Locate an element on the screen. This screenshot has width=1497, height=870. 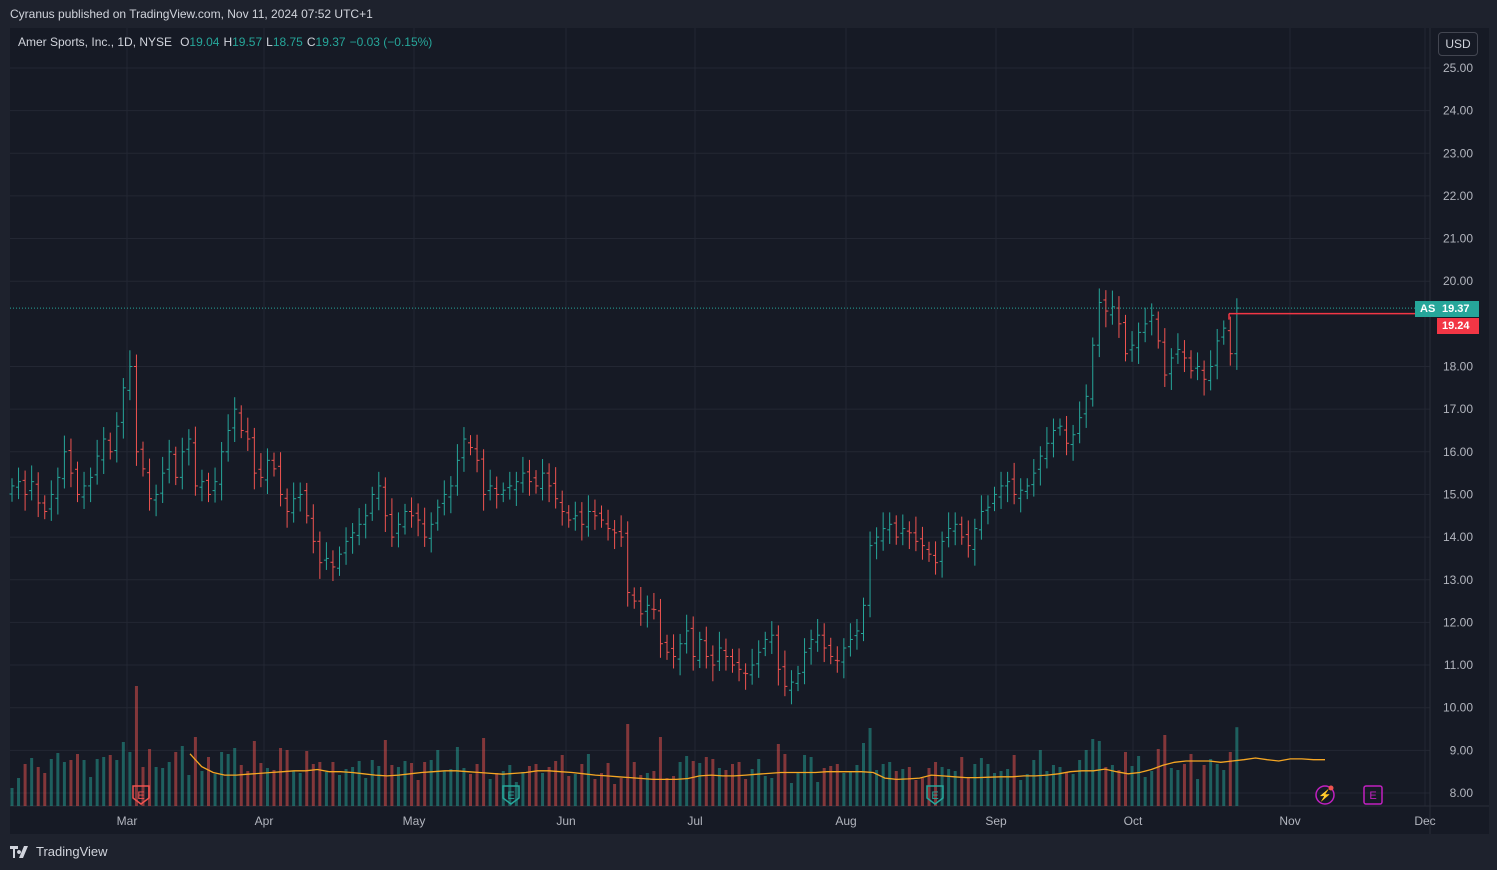
earnings-marker: ⚡ is located at coordinates (1325, 795).